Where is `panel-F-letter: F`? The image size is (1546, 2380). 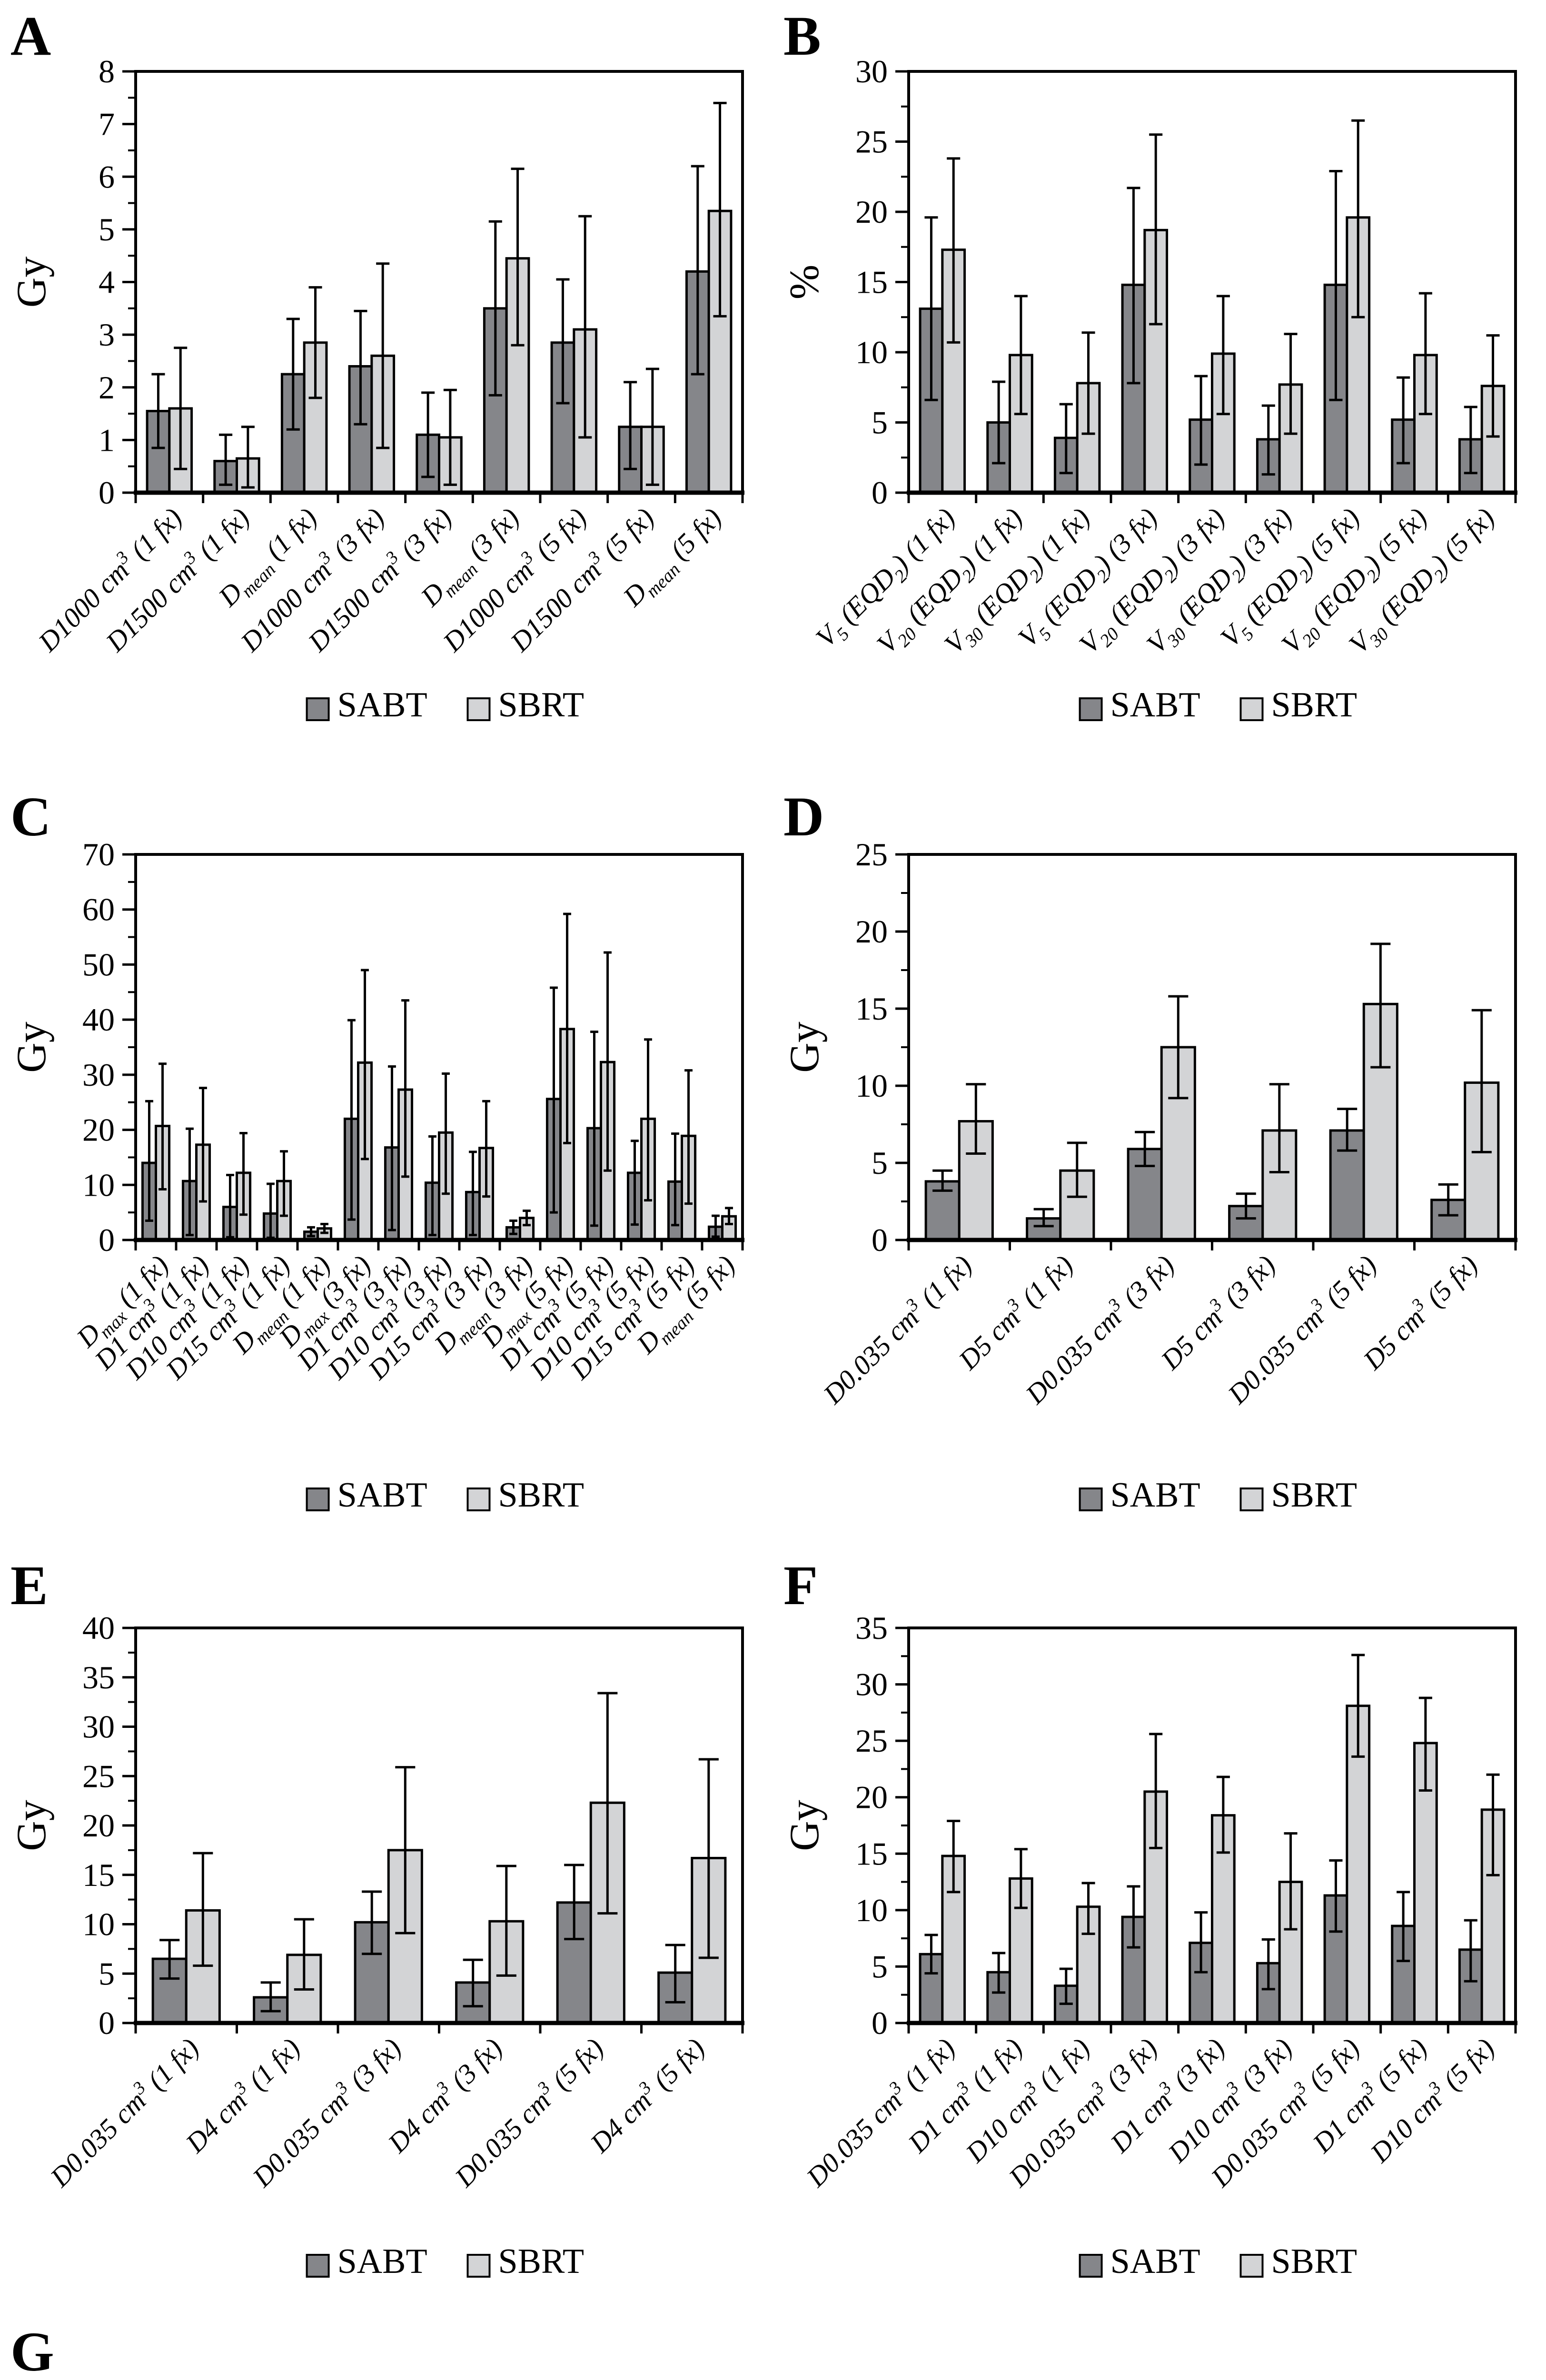
panel-F-letter: F is located at coordinates (800, 1585).